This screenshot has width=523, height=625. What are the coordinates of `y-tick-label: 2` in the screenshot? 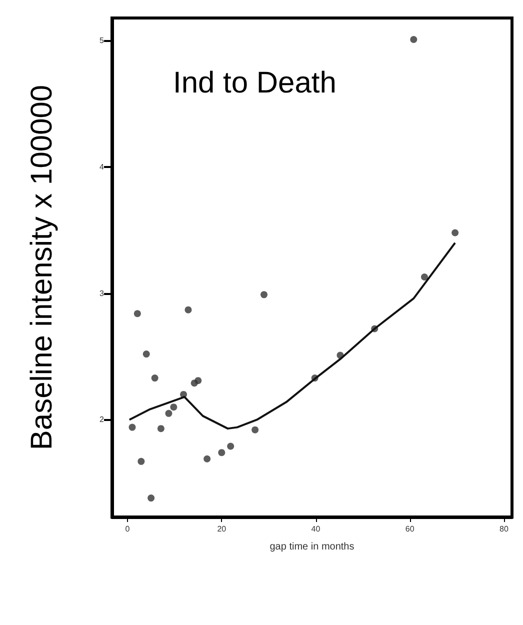 It's located at (102, 419).